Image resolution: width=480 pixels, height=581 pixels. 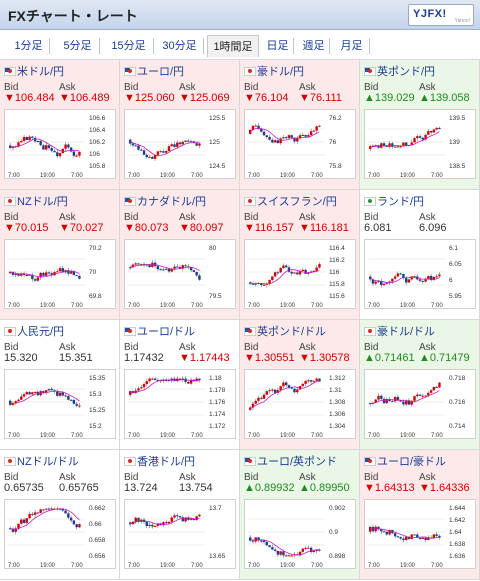 I want to click on mini-chart: 0.902 0.9 0.898 7:00 19:00 7:00, so click(x=300, y=534).